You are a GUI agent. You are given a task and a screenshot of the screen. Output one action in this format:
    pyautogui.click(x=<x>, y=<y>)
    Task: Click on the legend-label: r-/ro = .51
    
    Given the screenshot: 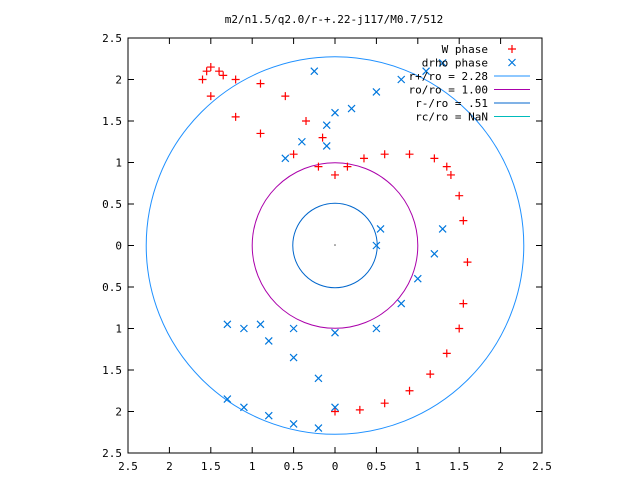 What is the action you would take?
    pyautogui.click(x=451, y=103)
    